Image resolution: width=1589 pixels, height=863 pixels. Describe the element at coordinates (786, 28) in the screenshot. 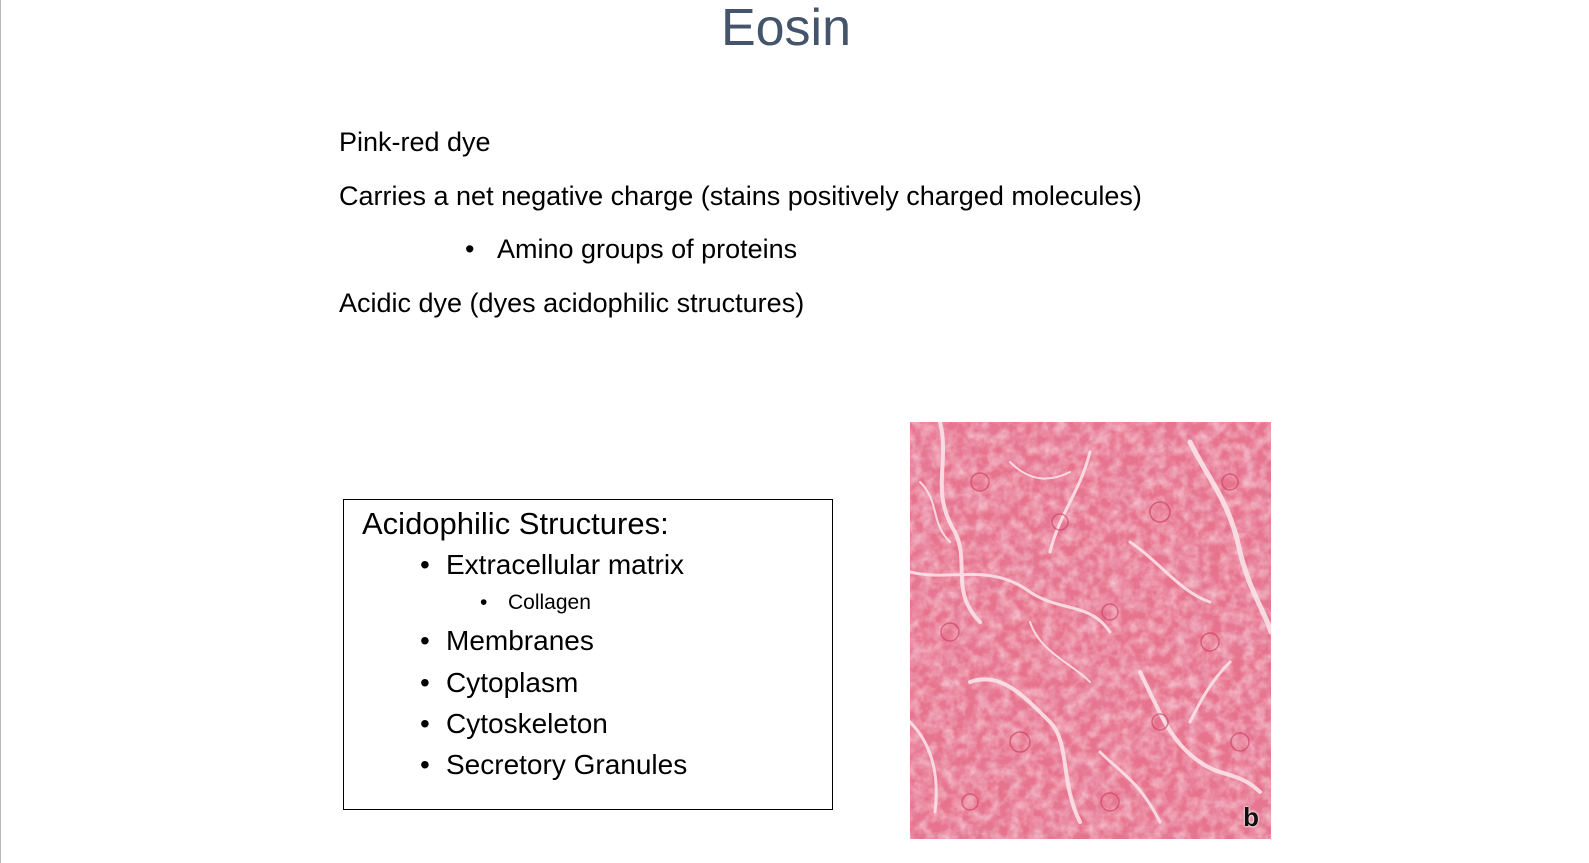

I see `slide-title: Eosin` at that location.